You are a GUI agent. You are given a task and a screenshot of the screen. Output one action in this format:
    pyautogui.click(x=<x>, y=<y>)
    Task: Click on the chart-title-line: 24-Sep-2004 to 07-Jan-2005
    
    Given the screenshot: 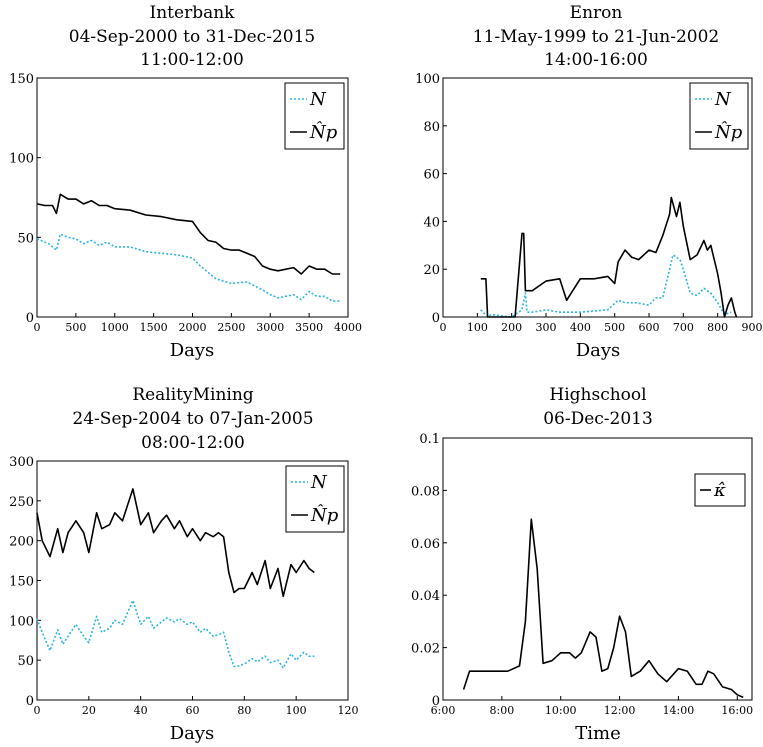 What is the action you would take?
    pyautogui.click(x=192, y=419)
    